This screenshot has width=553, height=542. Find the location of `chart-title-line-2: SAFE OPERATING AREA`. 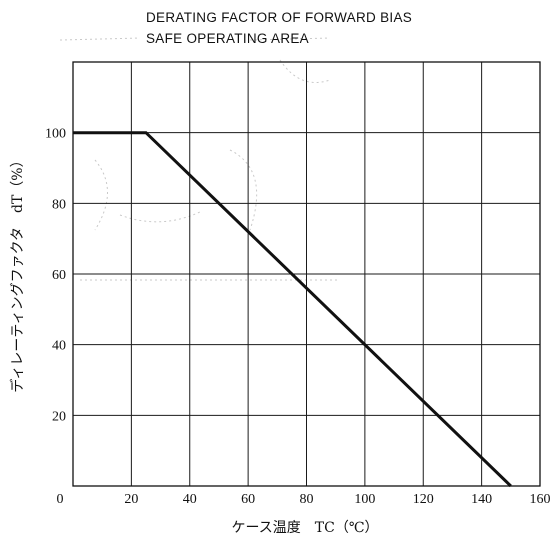

chart-title-line-2: SAFE OPERATING AREA is located at coordinates (227, 38).